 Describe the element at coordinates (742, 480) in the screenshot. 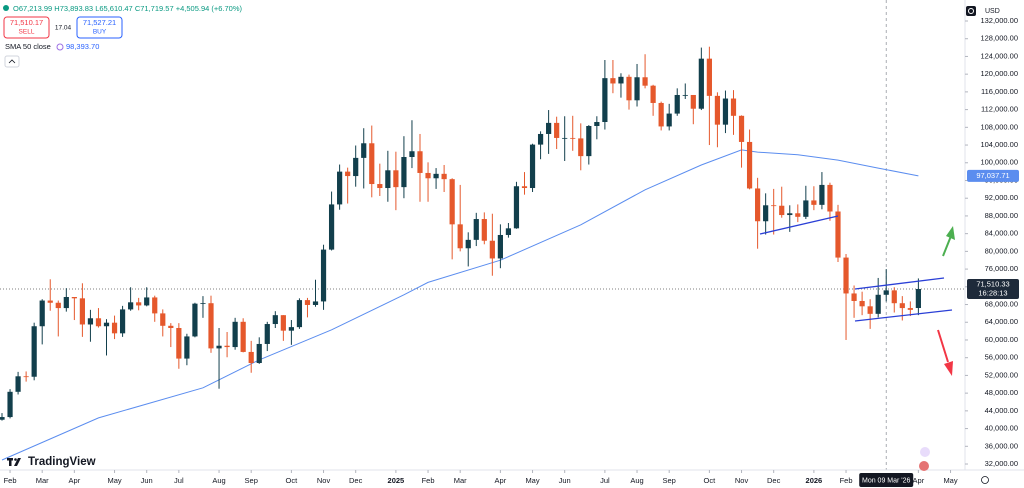

I see `x-tick-label: Nov` at that location.